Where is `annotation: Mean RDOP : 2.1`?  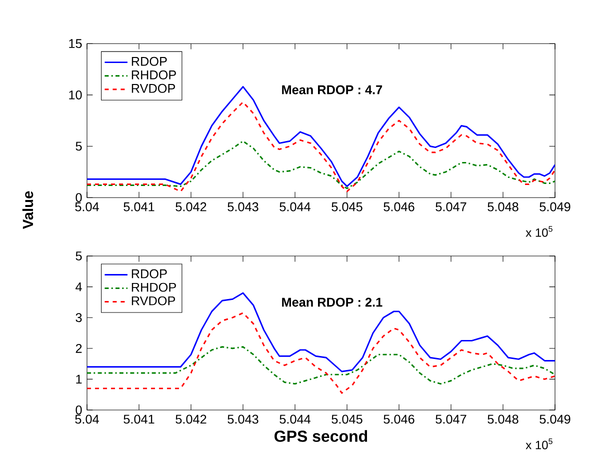
annotation: Mean RDOP : 2.1 is located at coordinates (332, 302).